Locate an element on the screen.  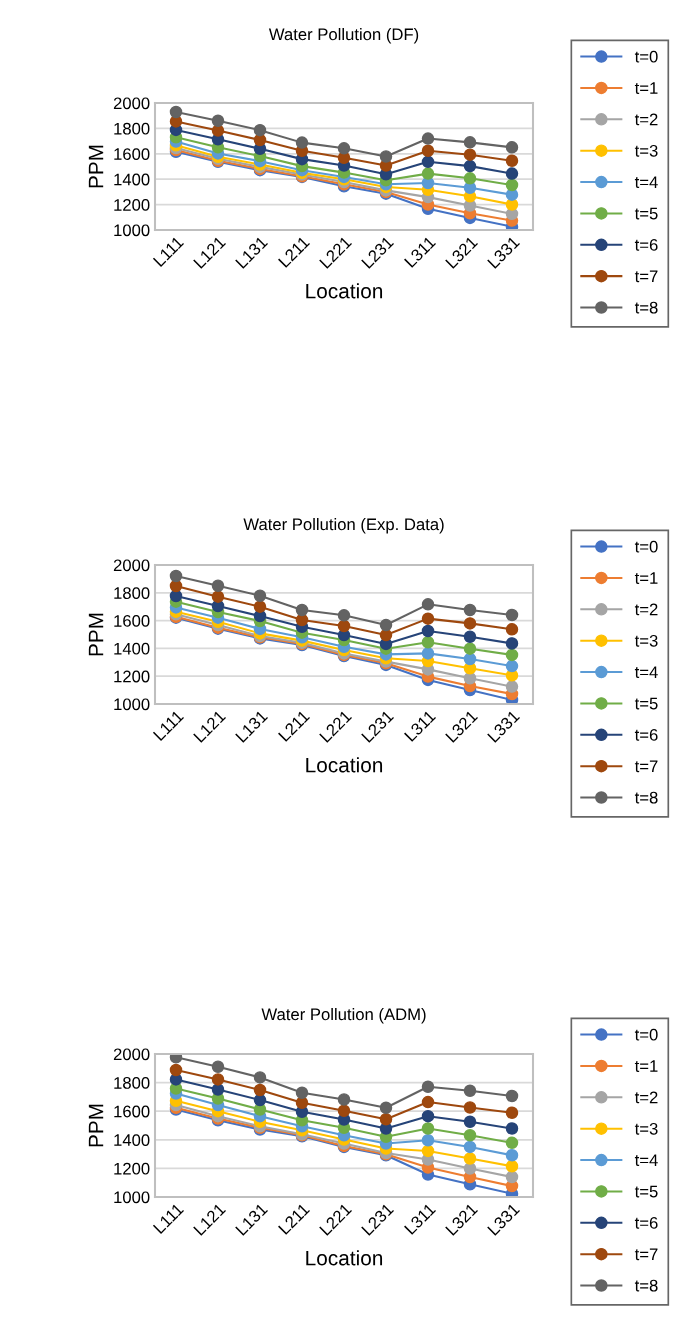
chart-title: Water Pollution (Exp. Data) is located at coordinates (343, 526).